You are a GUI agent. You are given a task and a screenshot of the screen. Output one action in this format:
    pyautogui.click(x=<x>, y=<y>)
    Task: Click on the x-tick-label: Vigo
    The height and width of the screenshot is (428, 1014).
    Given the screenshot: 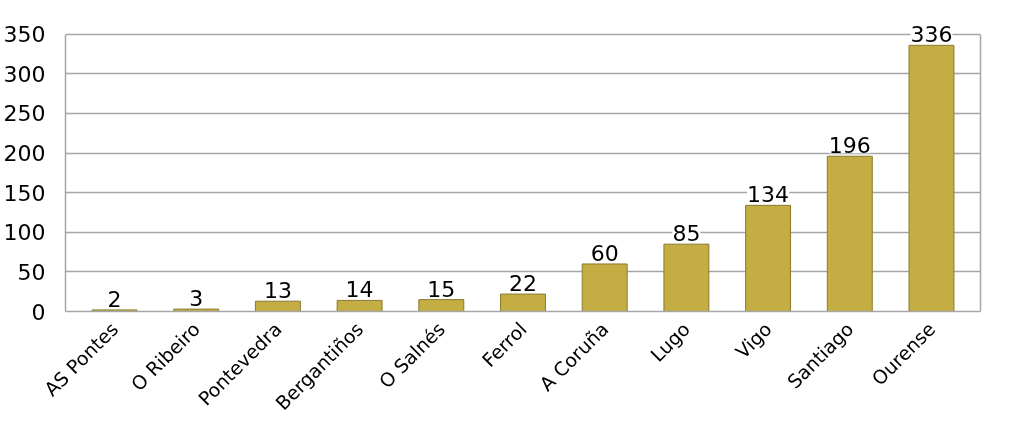 What is the action you would take?
    pyautogui.click(x=753, y=340)
    